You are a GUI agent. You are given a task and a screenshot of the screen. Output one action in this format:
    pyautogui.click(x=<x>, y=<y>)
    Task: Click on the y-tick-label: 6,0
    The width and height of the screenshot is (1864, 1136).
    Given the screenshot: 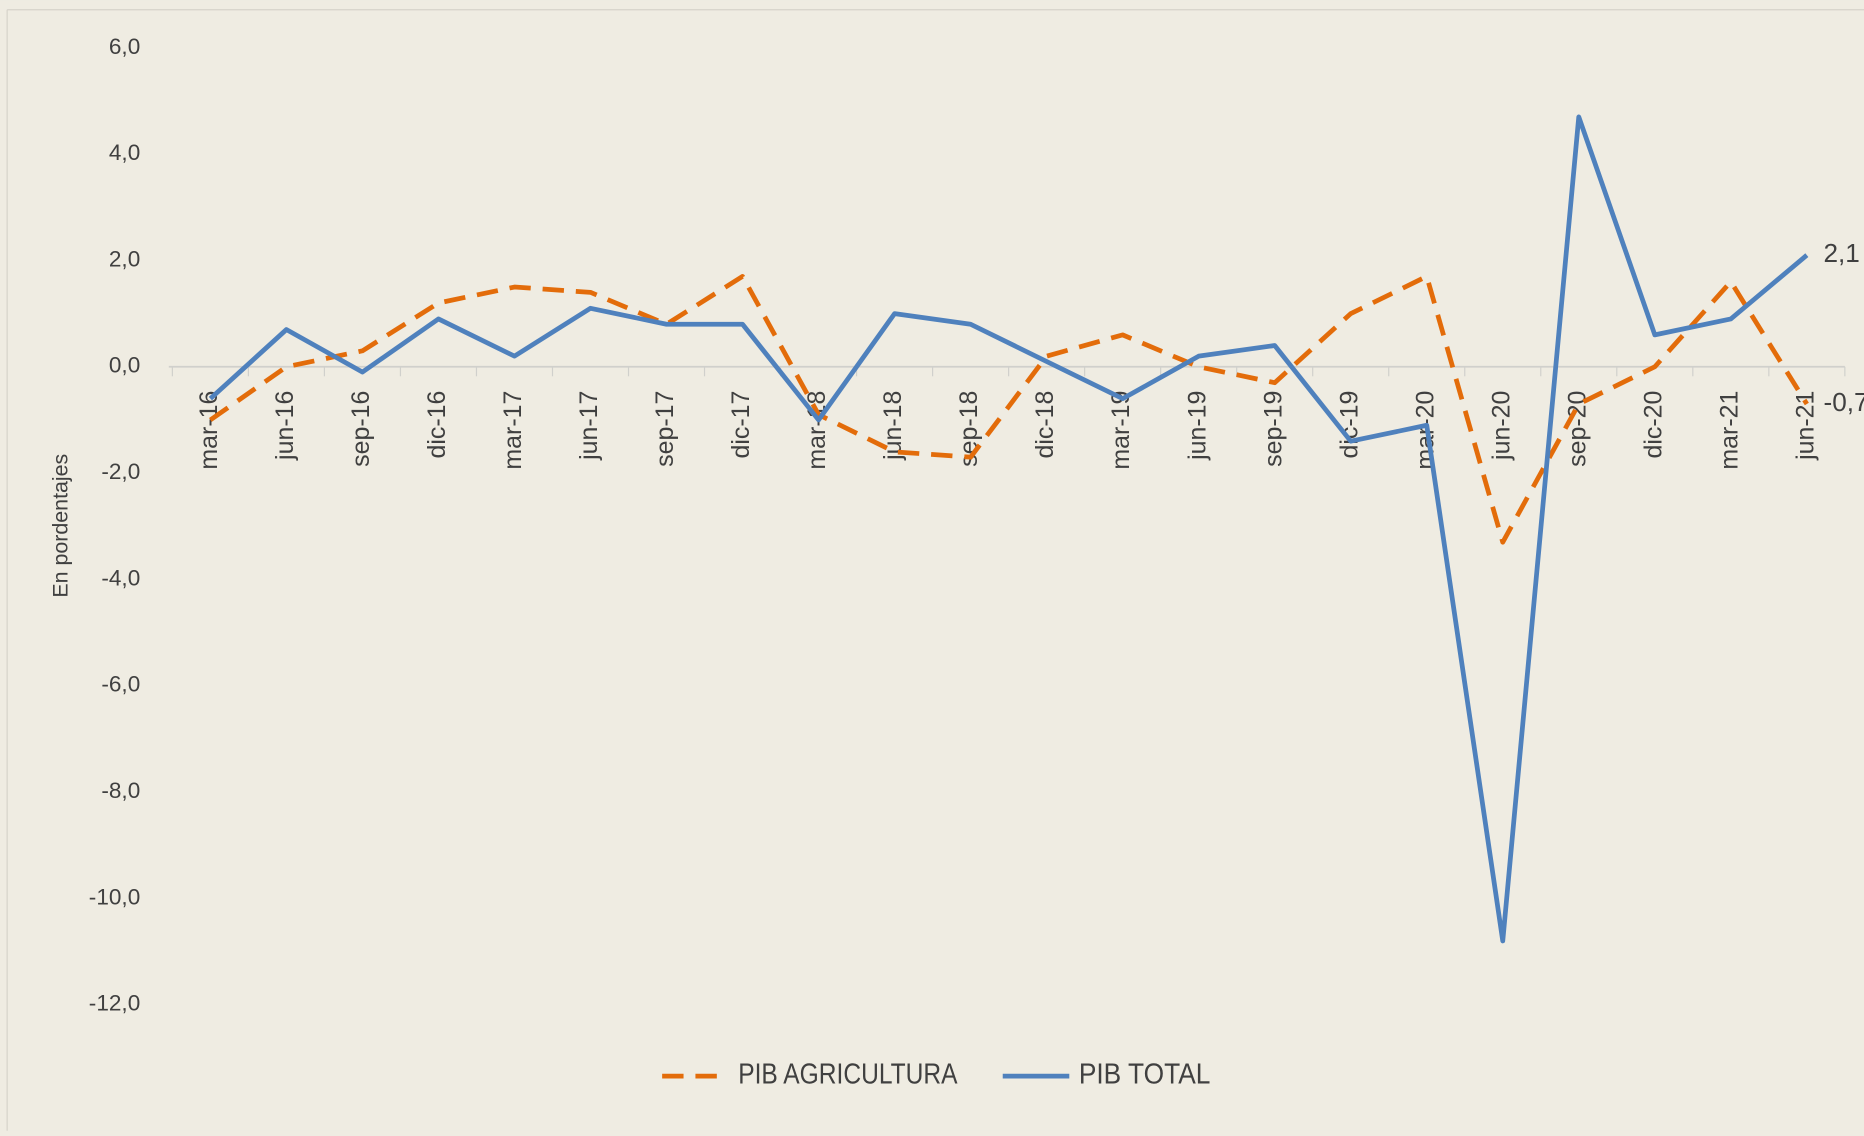 What is the action you would take?
    pyautogui.click(x=124, y=46)
    